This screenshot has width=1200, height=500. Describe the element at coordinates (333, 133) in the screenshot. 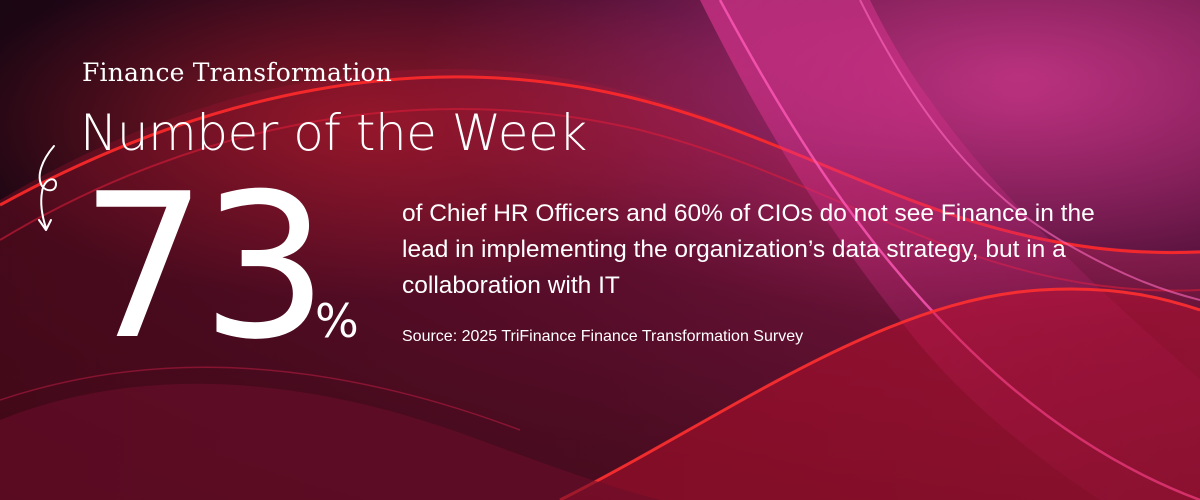

I see `headline: Number of the Week` at that location.